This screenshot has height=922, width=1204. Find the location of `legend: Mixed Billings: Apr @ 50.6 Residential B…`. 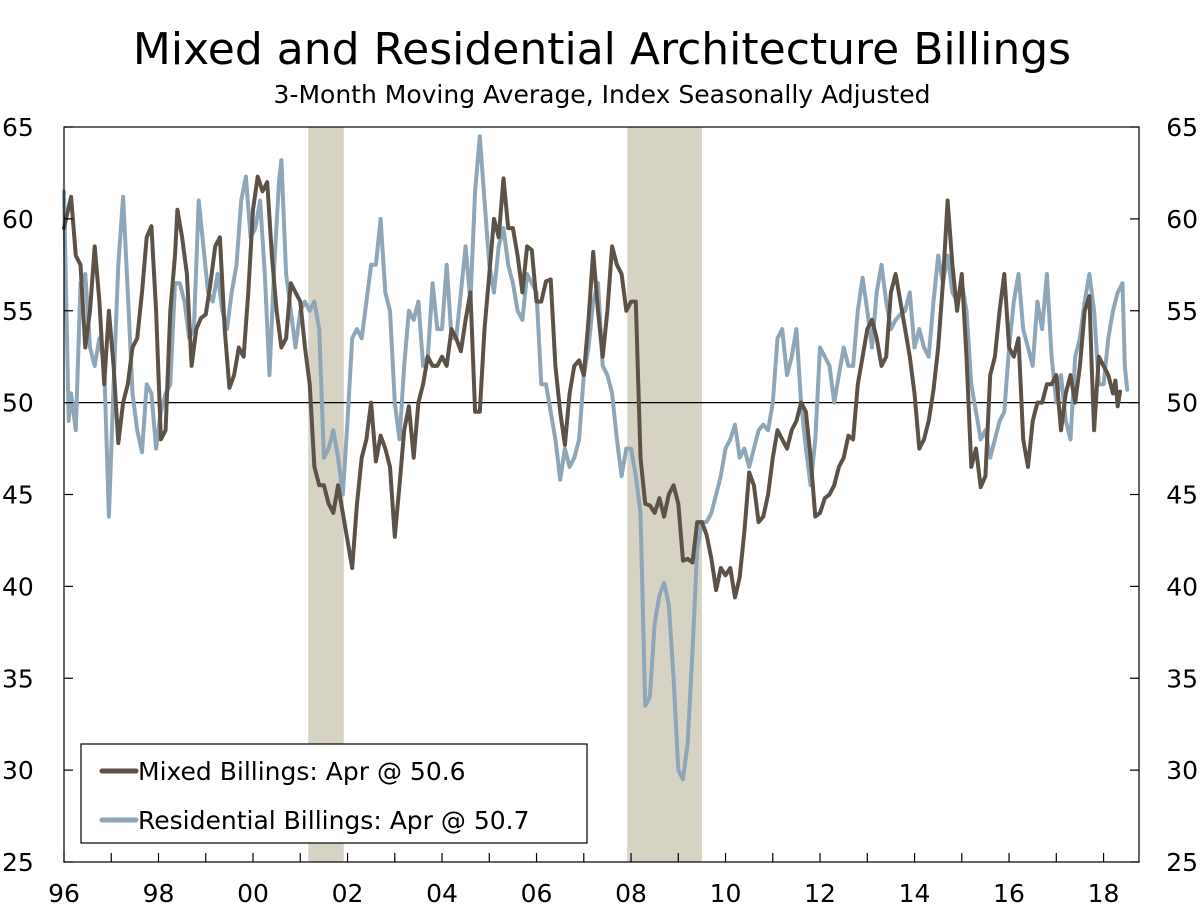

legend: Mixed Billings: Apr @ 50.6 Residential B… is located at coordinates (334, 793).